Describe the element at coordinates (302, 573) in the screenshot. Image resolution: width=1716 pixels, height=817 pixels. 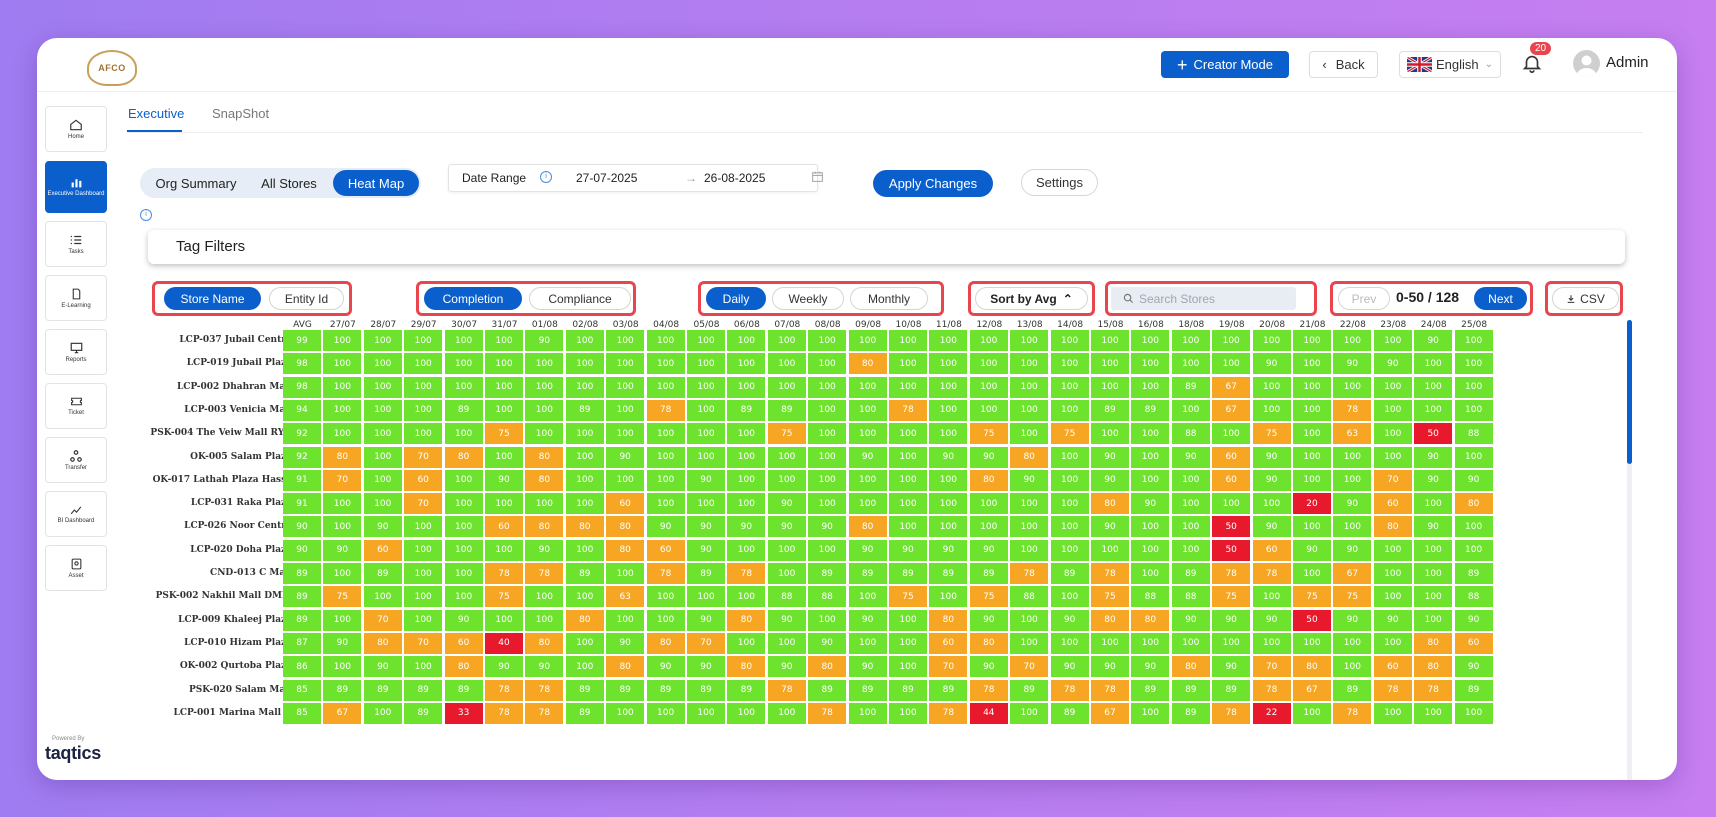
I see `heatmap-avg-cell: 89` at that location.